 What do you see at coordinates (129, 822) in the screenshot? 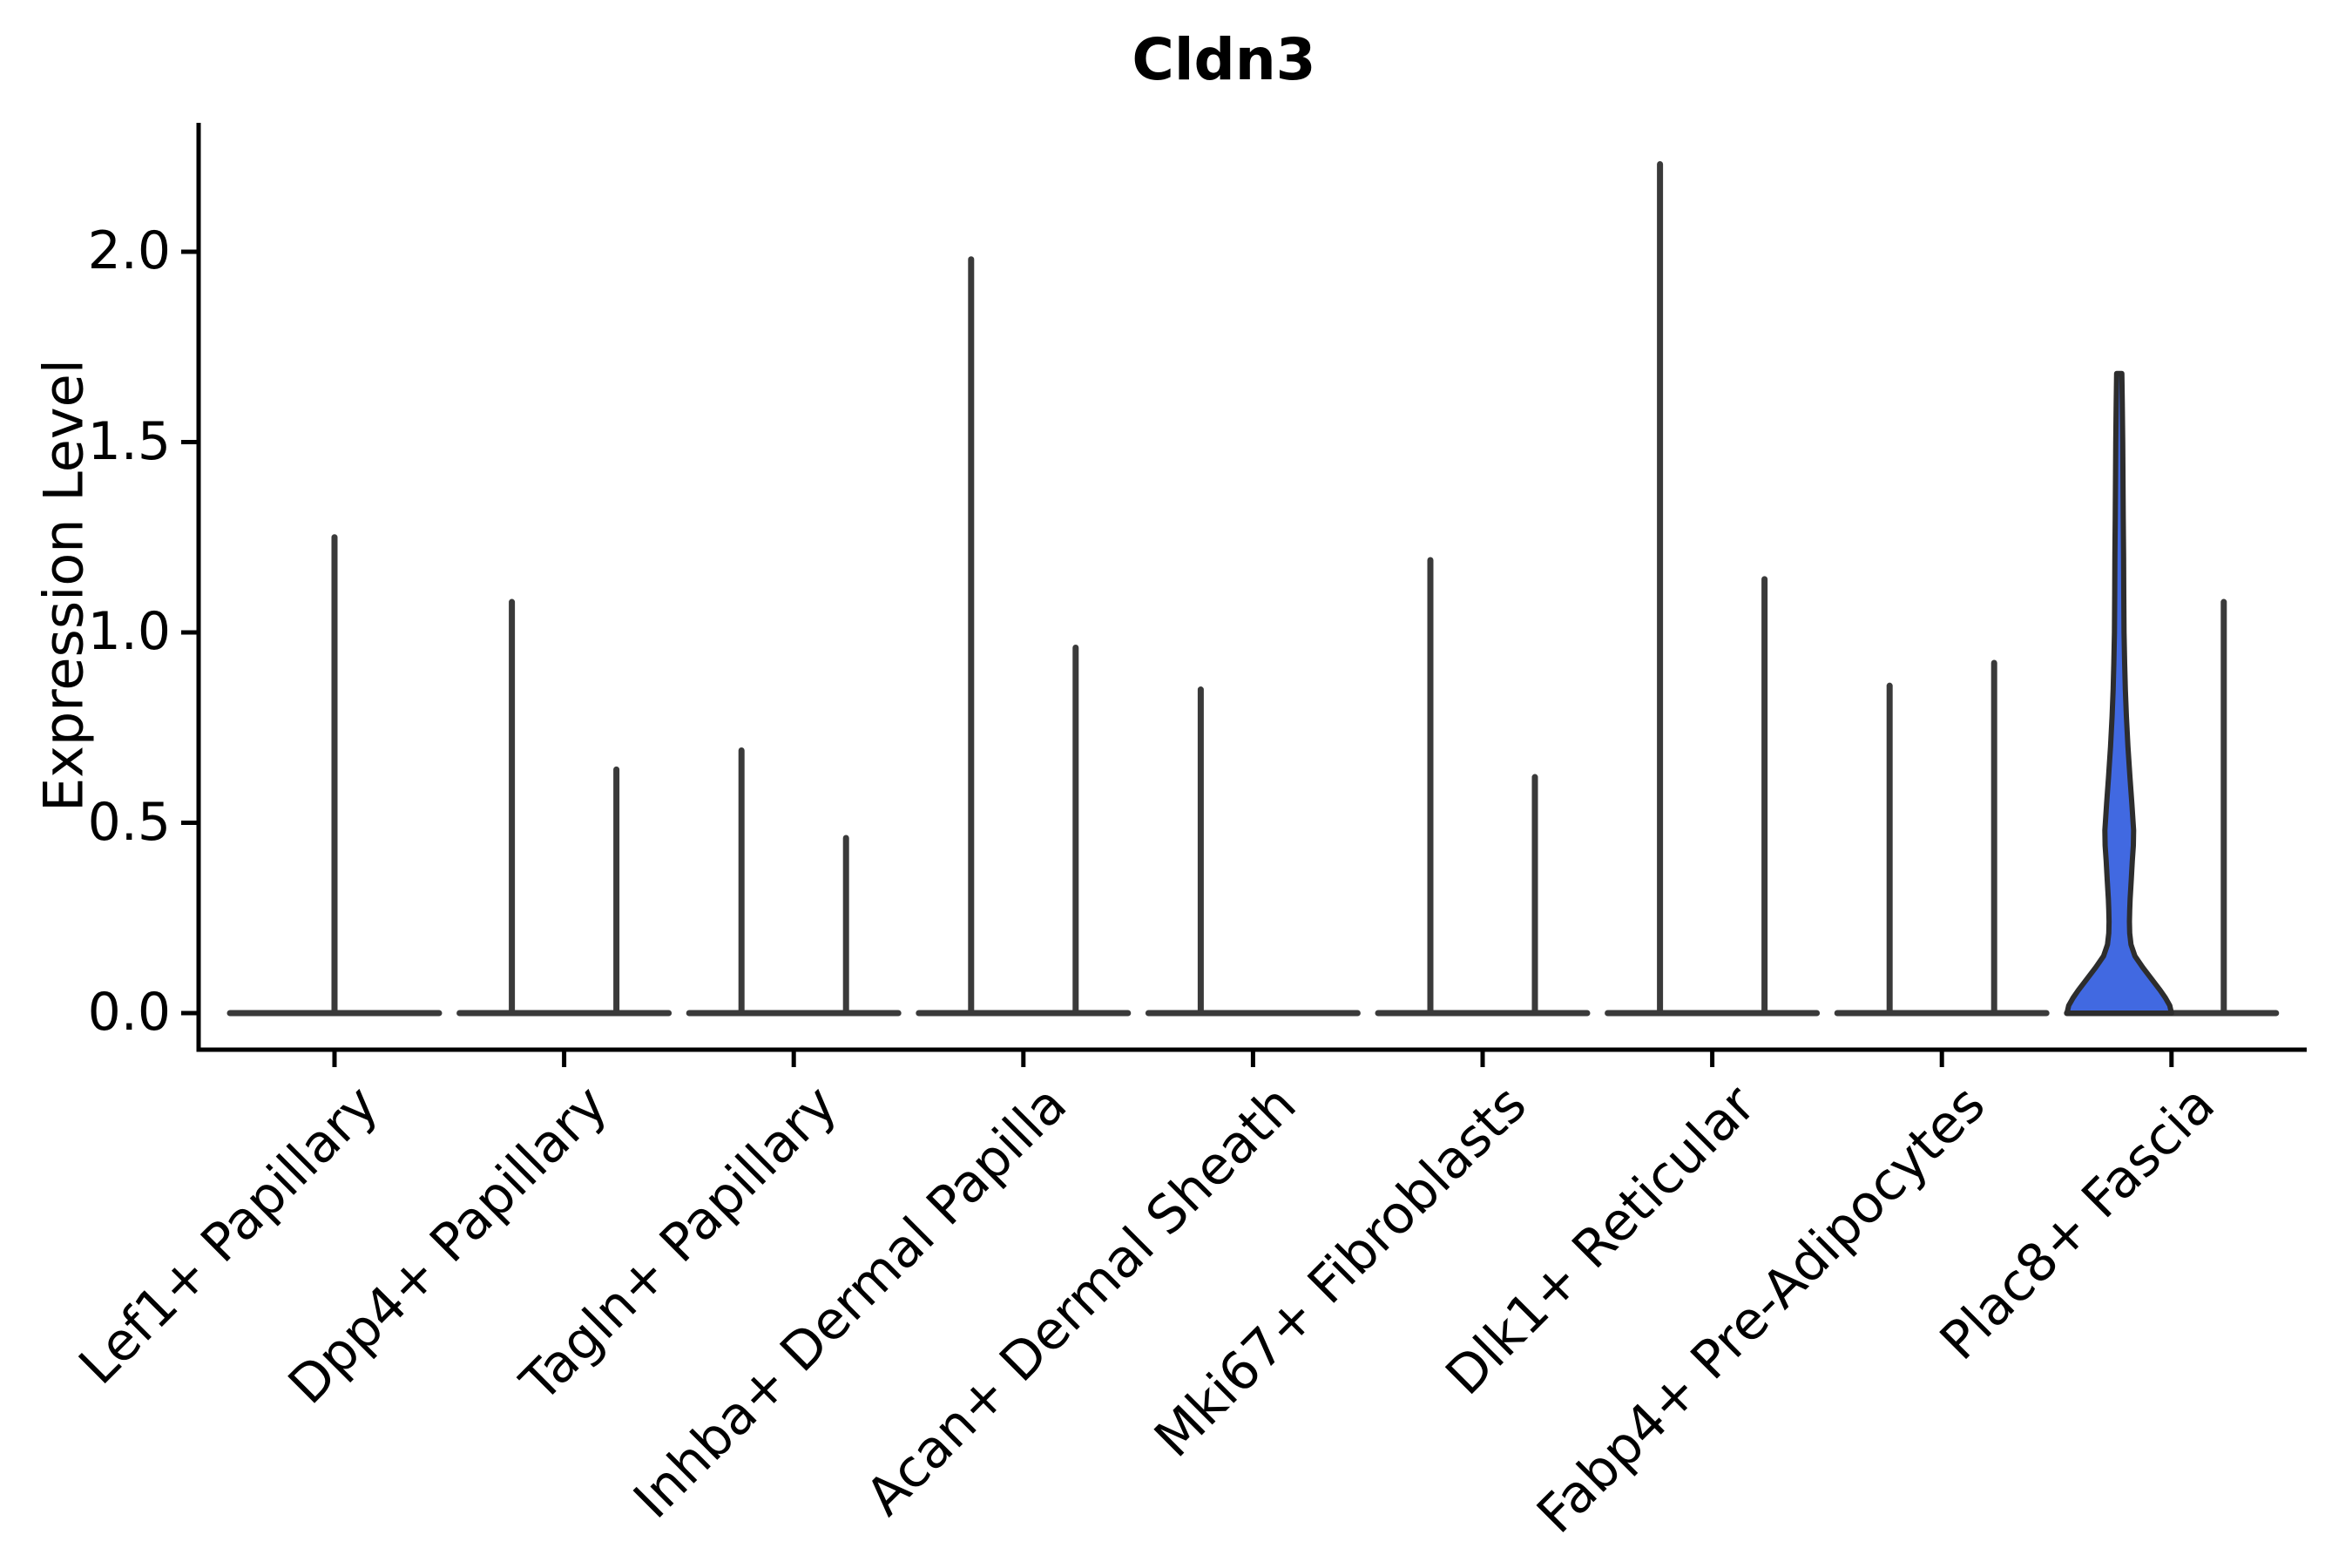
I see `y-tick-label: 0.5` at bounding box center [129, 822].